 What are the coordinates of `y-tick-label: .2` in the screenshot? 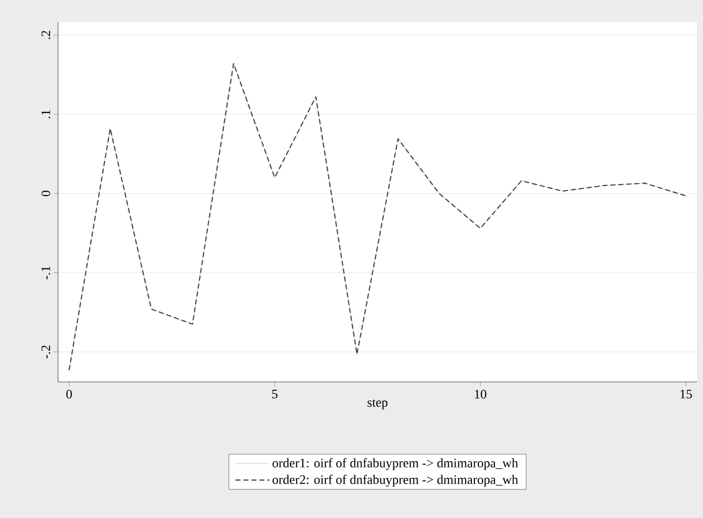 It's located at (45, 35).